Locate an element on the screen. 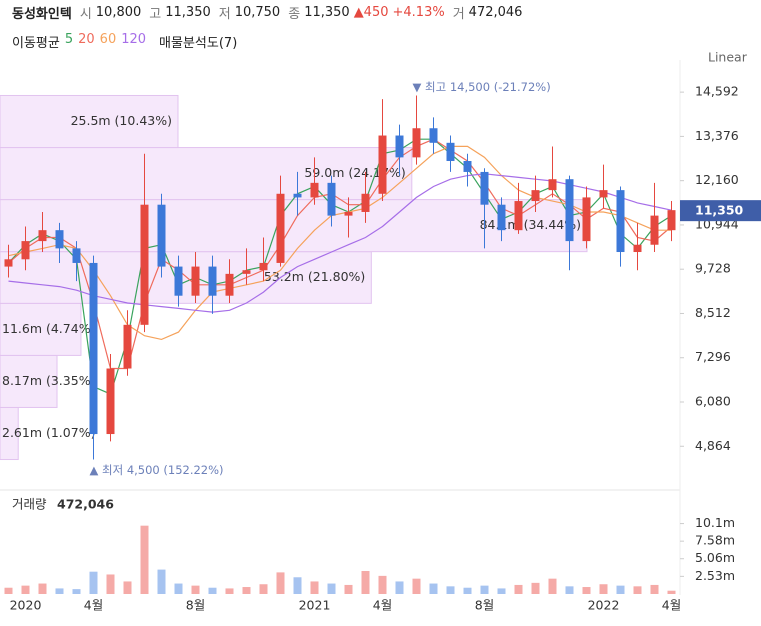 Image resolution: width=761 pixels, height=626 pixels. legend-entry: 120 is located at coordinates (134, 39).